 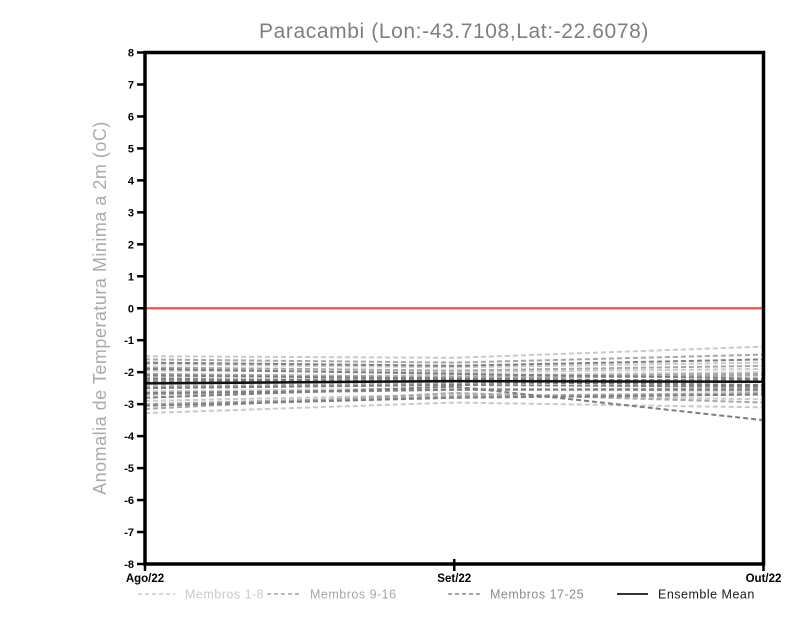 What do you see at coordinates (706, 595) in the screenshot?
I see `legend-label: Ensemble Mean` at bounding box center [706, 595].